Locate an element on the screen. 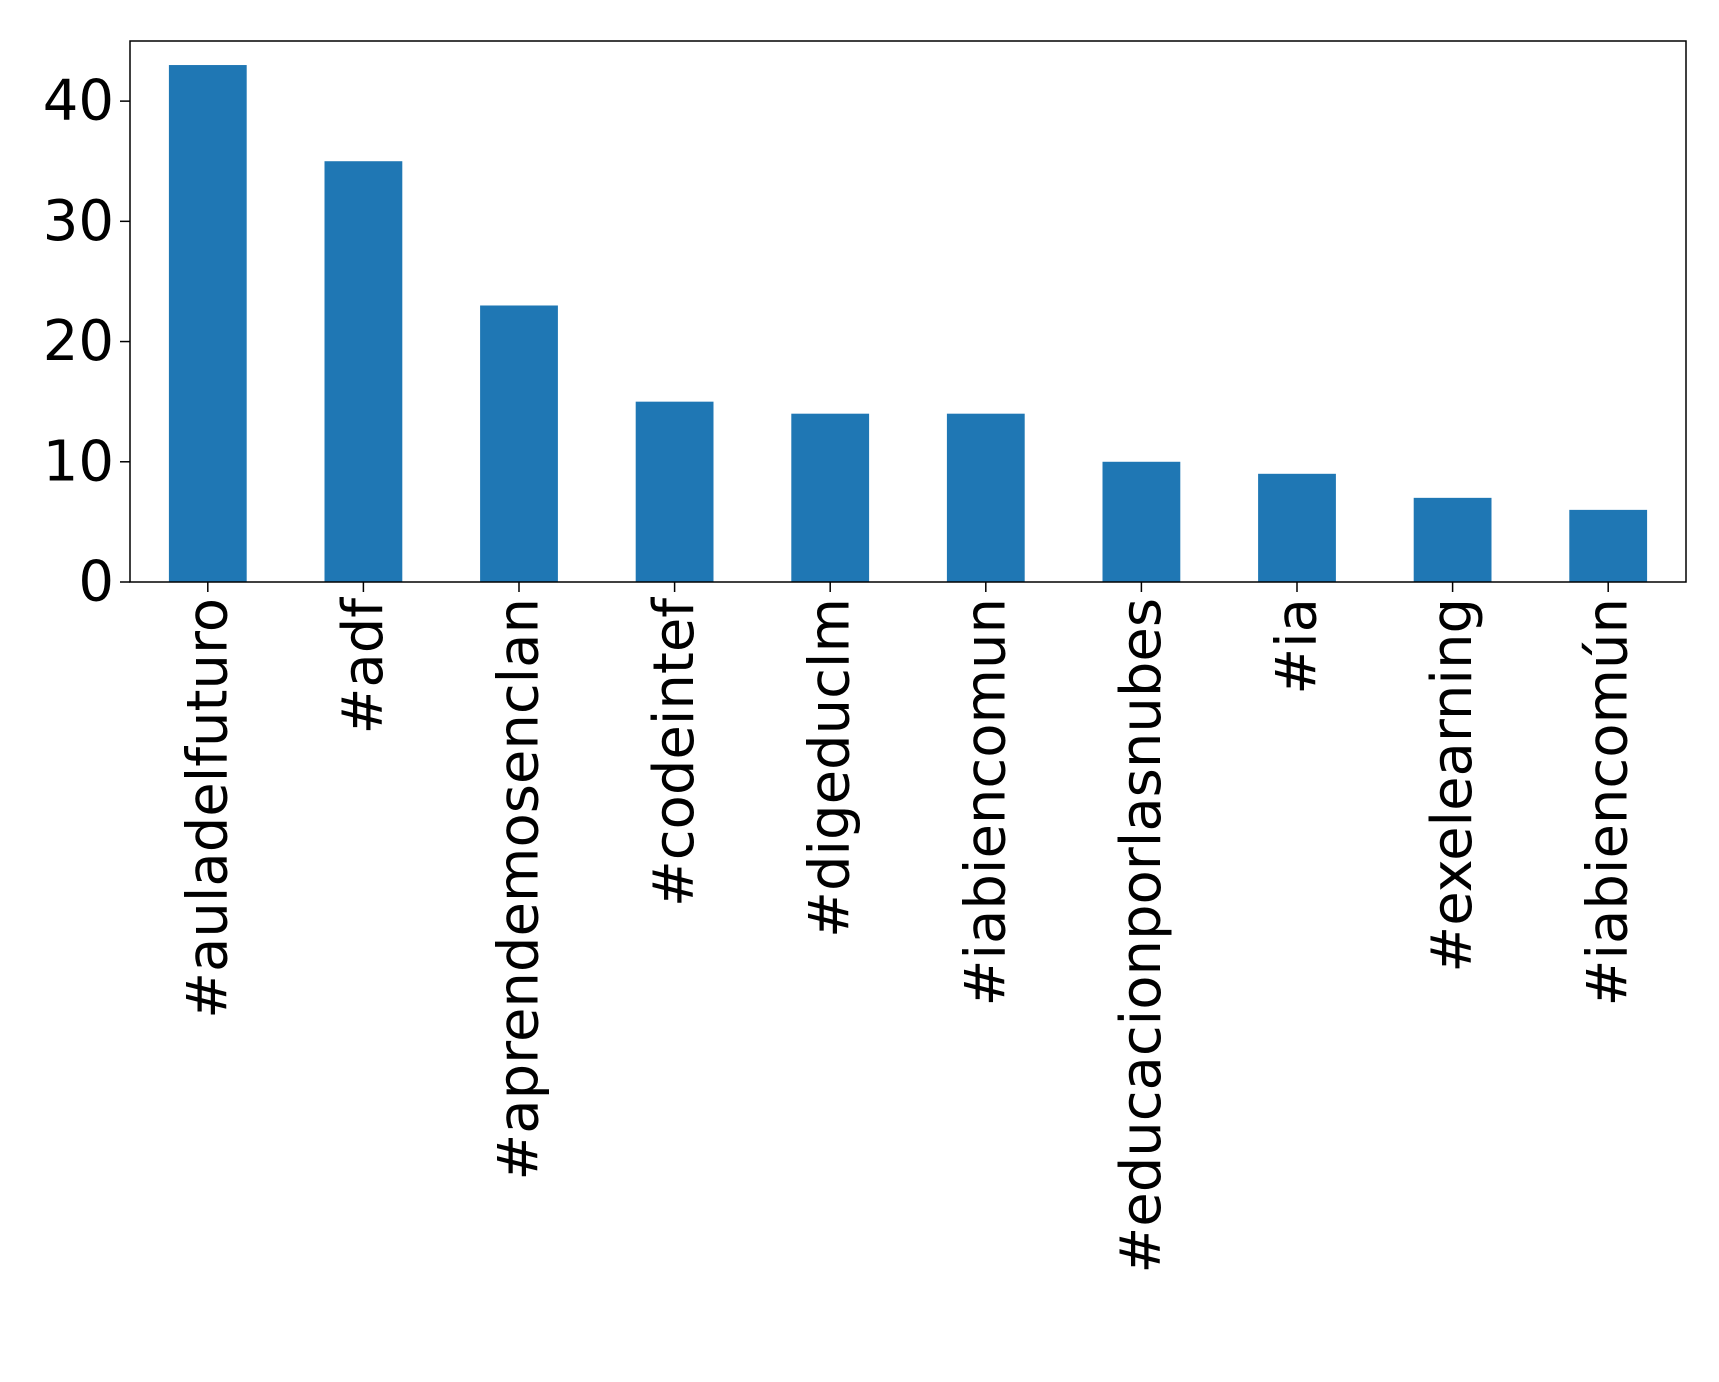 Image resolution: width=1719 pixels, height=1382 pixels. x-tick-label-1: #adf is located at coordinates (363, 666).